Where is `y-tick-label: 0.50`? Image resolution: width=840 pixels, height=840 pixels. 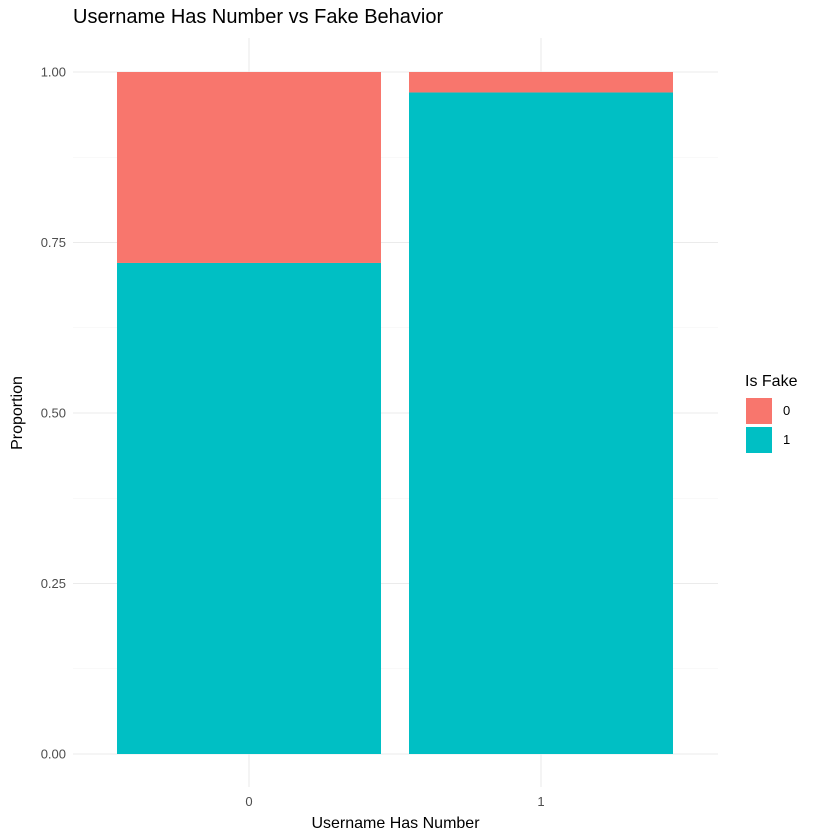 y-tick-label: 0.50 is located at coordinates (53, 413).